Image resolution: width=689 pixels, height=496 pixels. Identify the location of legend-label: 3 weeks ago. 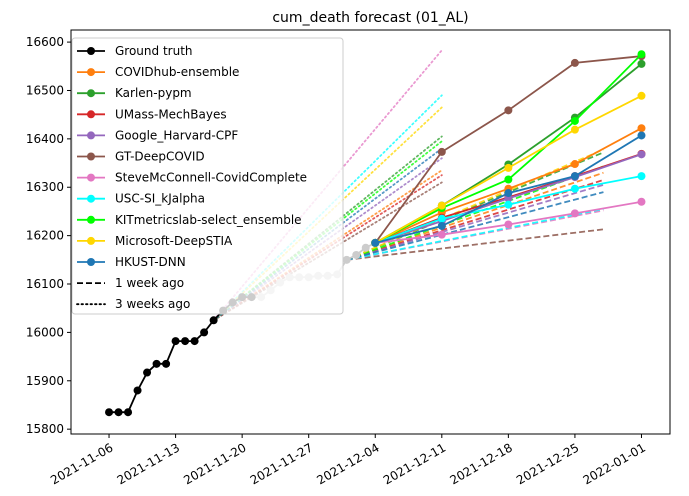
(152, 304).